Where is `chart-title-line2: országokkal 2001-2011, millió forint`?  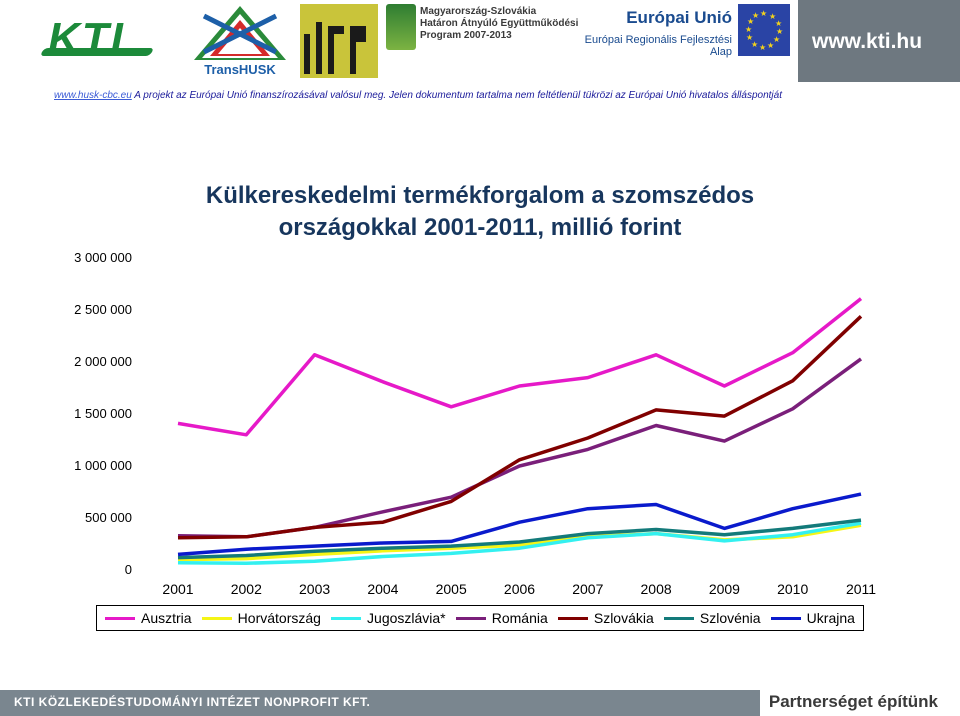
chart-title-line2: országokkal 2001-2011, millió forint is located at coordinates (480, 227).